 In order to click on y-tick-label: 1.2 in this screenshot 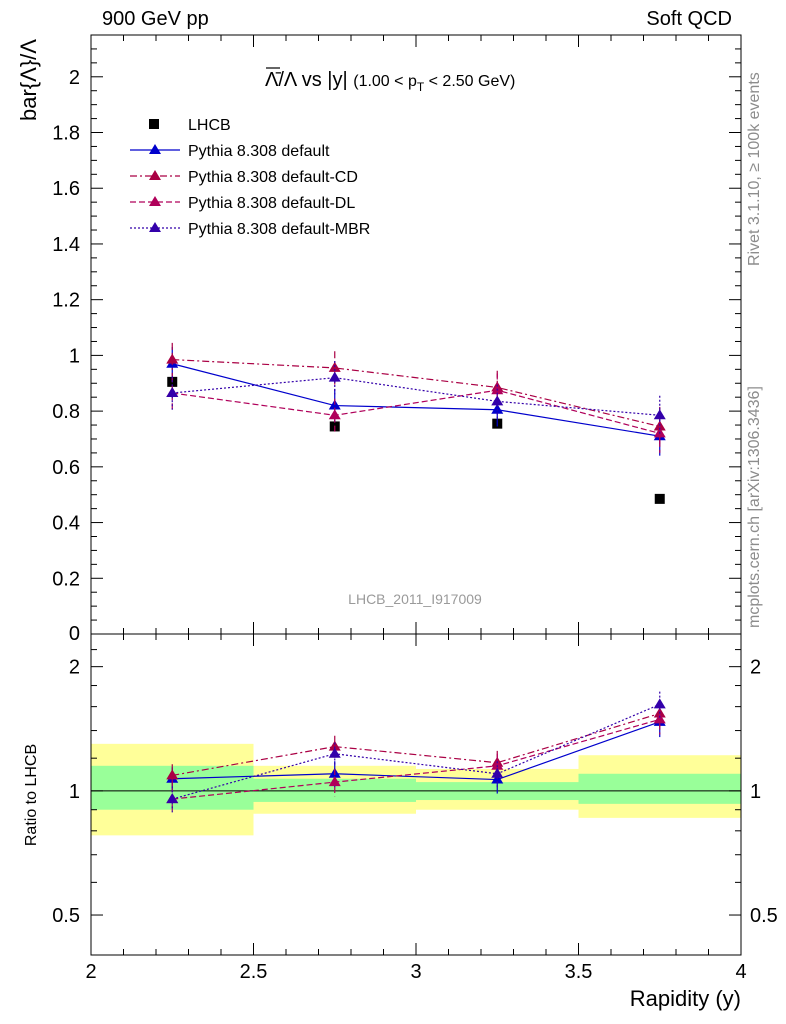, I will do `click(66, 301)`.